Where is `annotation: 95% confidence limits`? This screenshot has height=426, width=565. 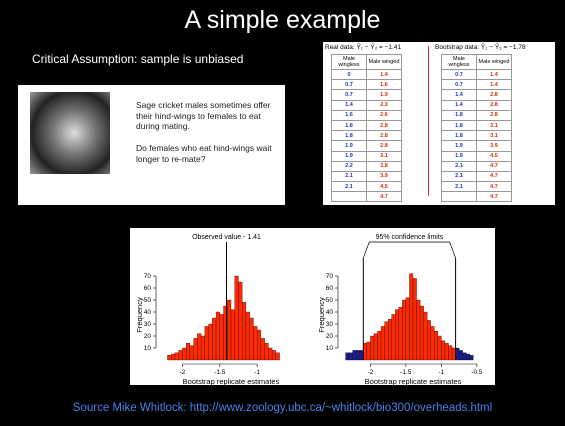
annotation: 95% confidence limits is located at coordinates (410, 237).